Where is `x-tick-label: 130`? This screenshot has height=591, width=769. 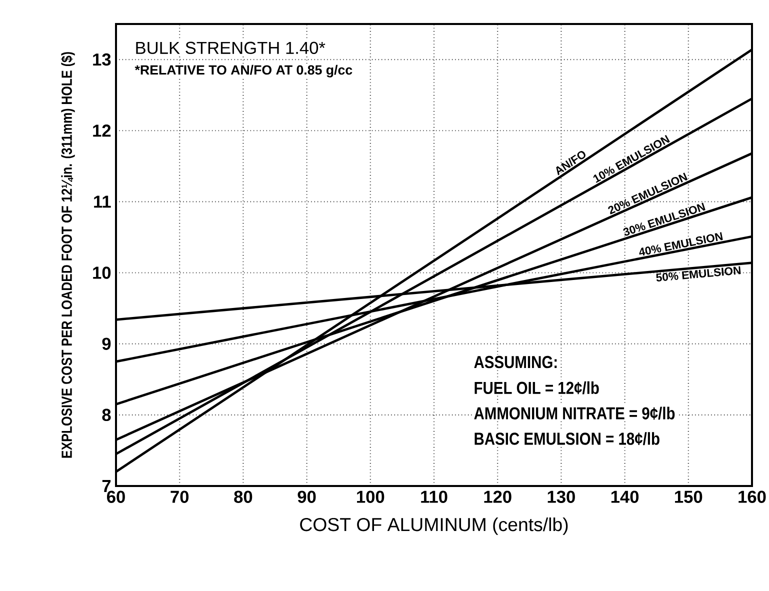
x-tick-label: 130 is located at coordinates (561, 496).